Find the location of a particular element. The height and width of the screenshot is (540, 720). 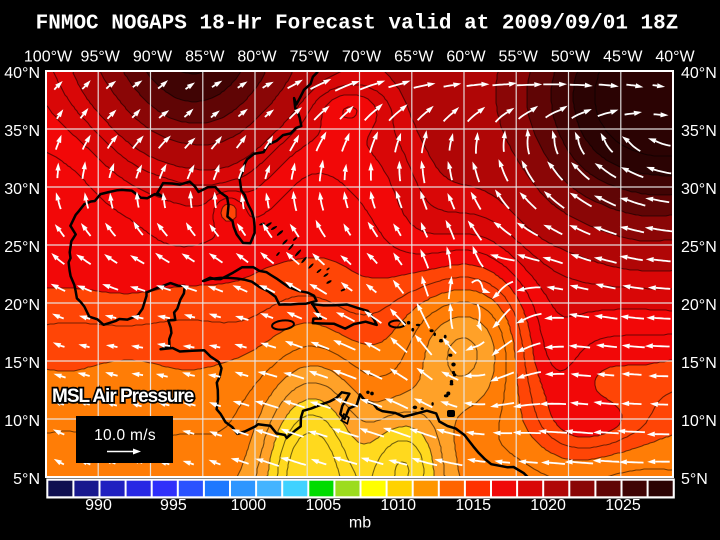

svg-text: 80°W is located at coordinates (257, 57).